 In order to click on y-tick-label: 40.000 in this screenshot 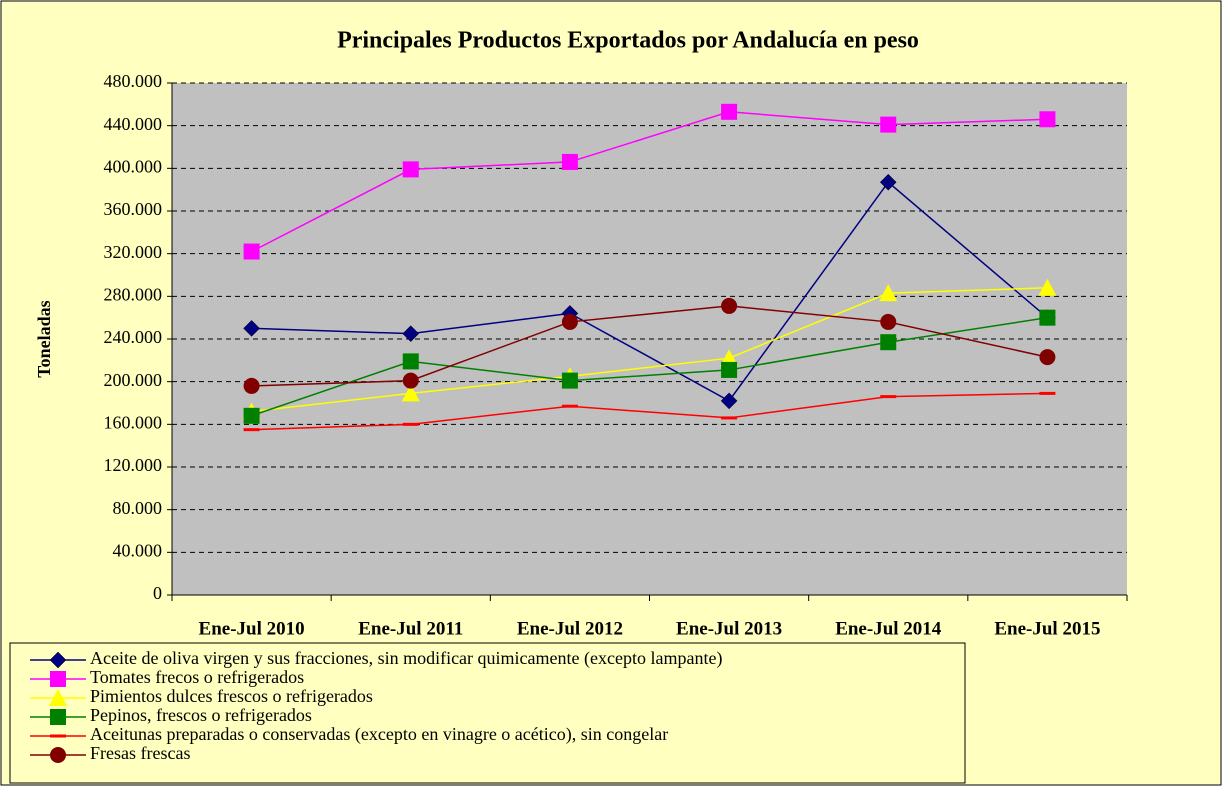, I will do `click(138, 550)`.